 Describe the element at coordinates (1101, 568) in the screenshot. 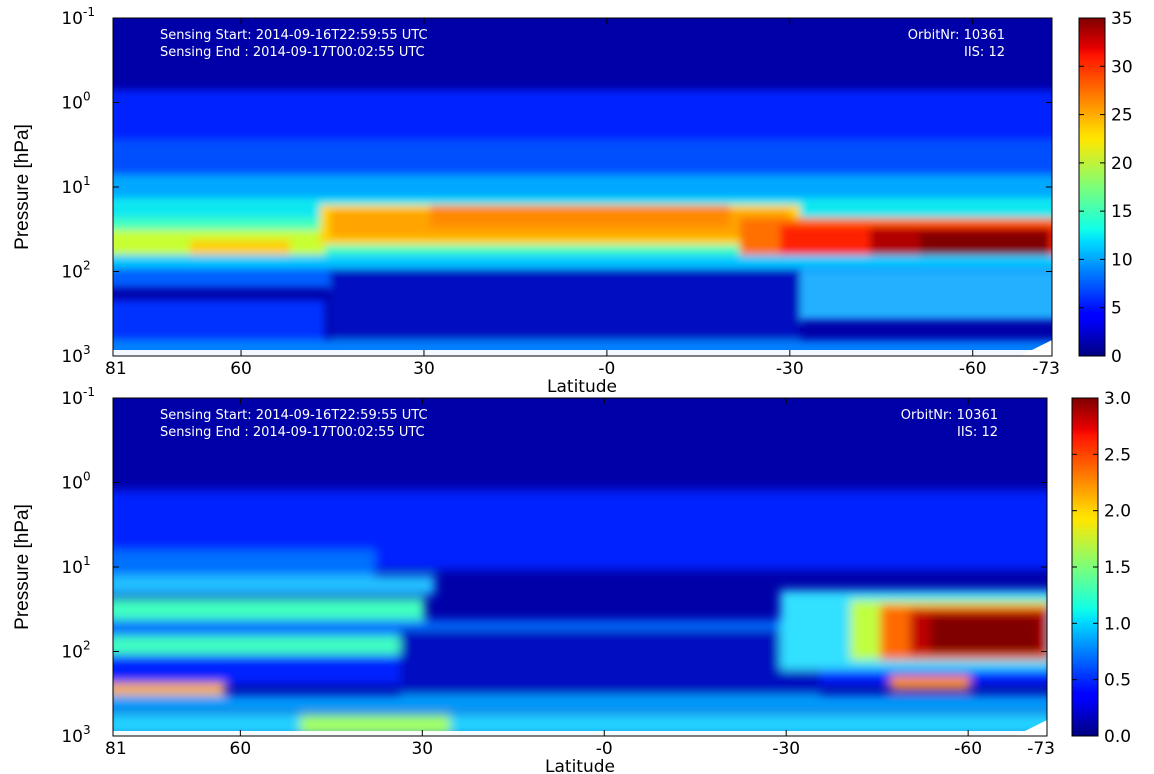

I see `colorbar-ticks-2: 0.0 0.5 1.0 1.5 2.0 2.5 3.0` at that location.